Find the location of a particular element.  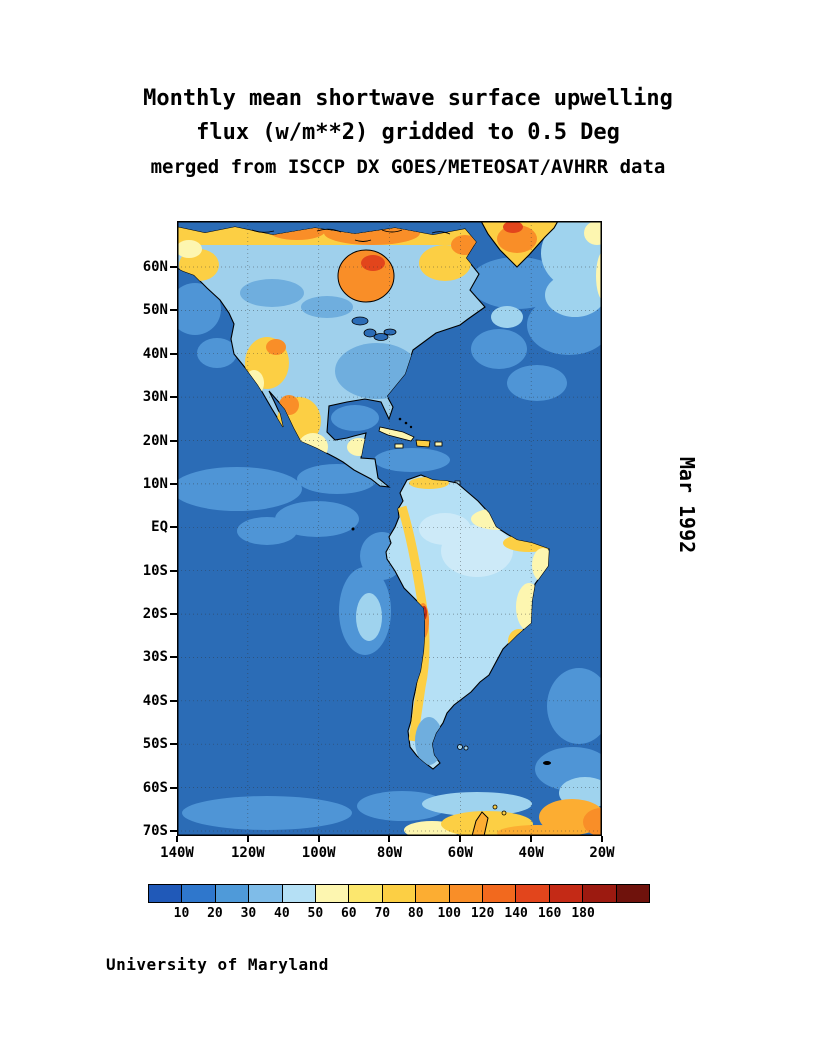

lon-tick-label: 120W is located at coordinates (247, 853).